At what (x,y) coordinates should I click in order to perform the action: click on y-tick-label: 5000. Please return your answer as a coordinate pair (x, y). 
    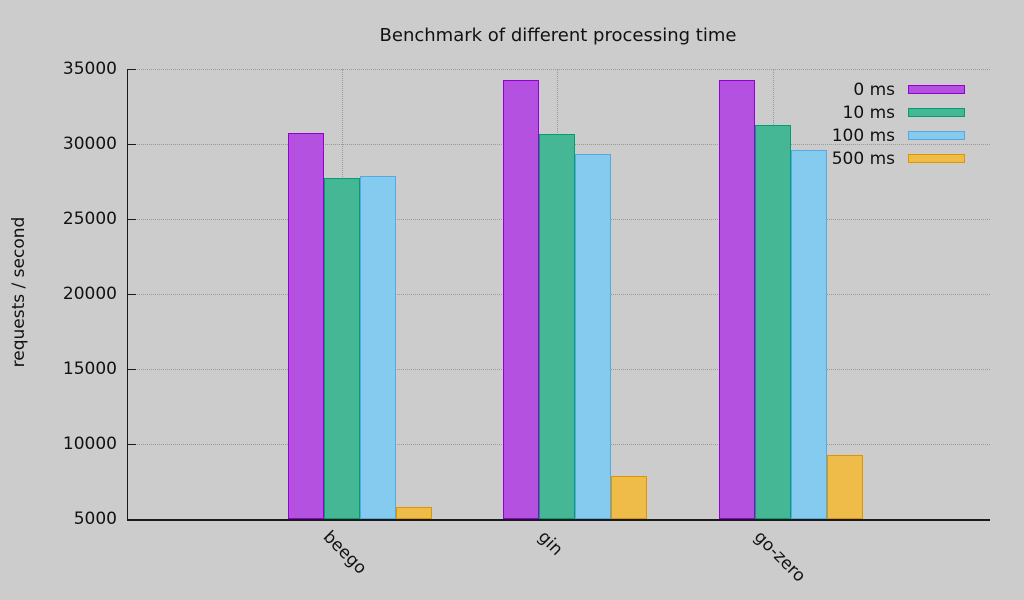
    Looking at the image, I should click on (95, 519).